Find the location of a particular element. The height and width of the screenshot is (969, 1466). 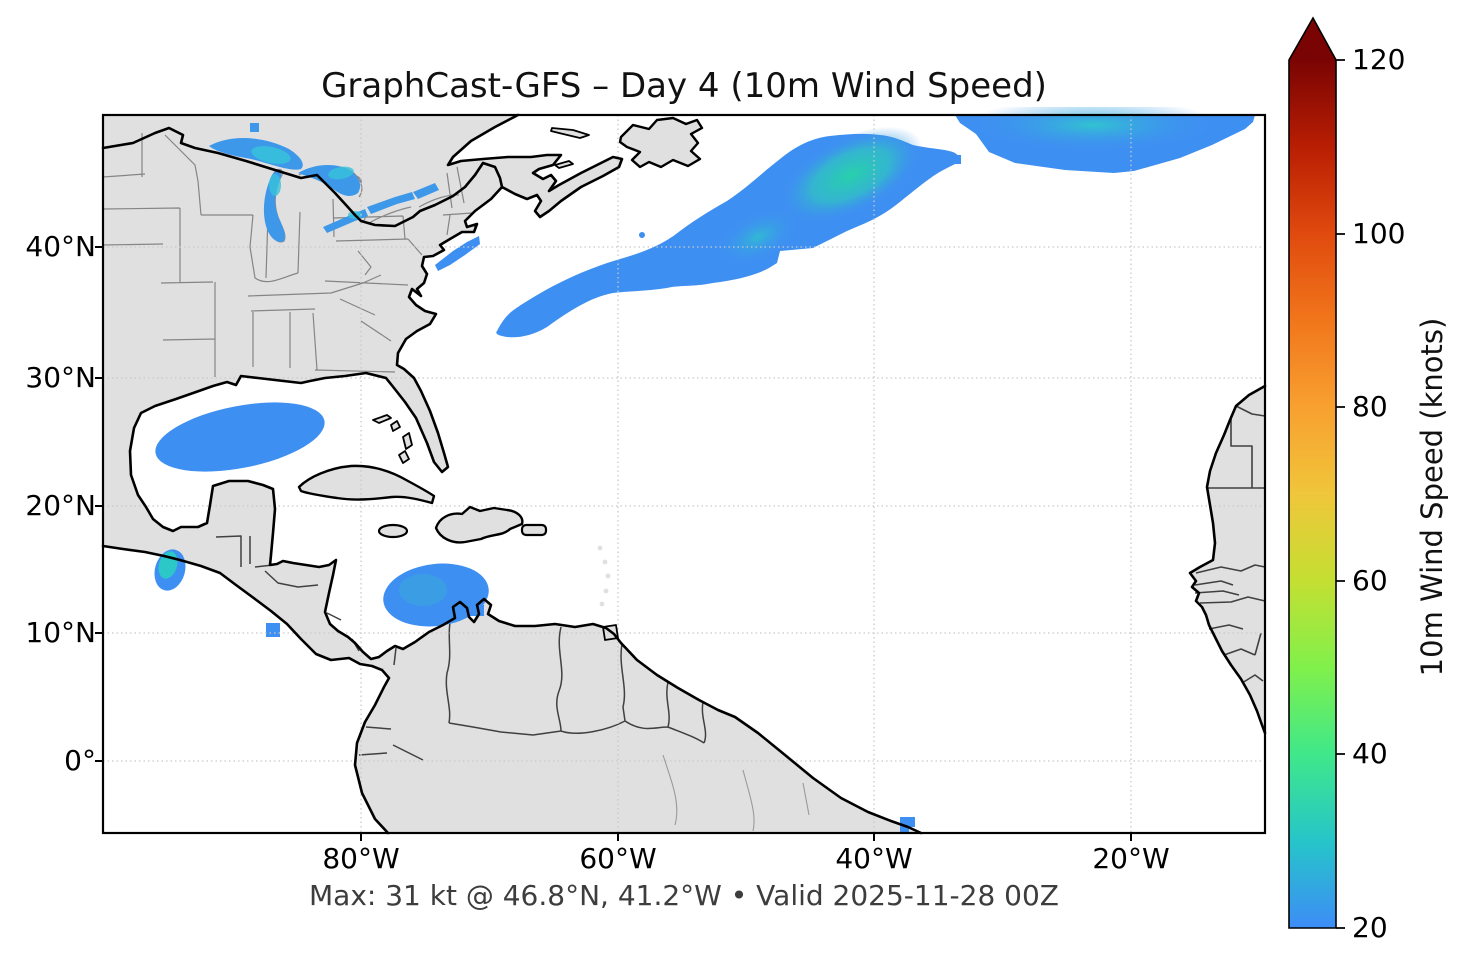

canada-us-border is located at coordinates (302, 177).